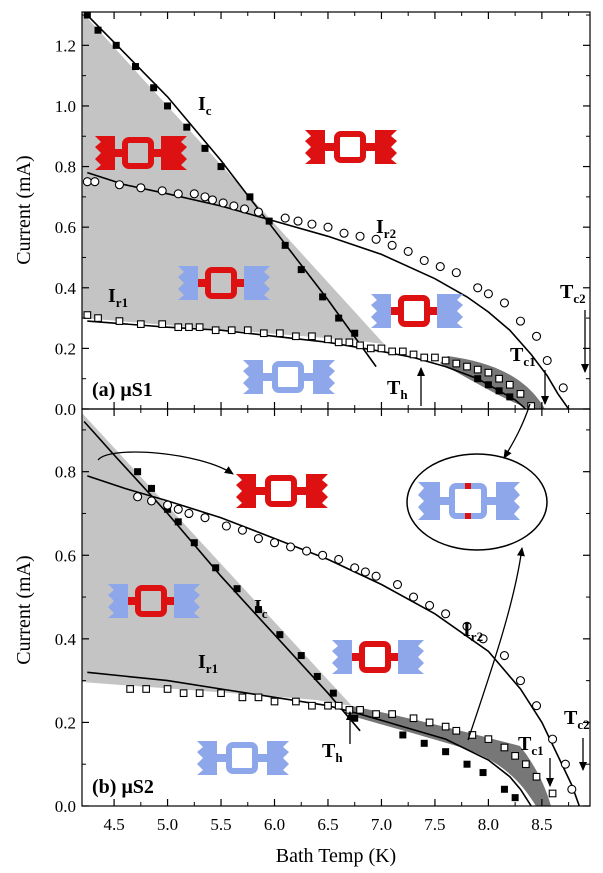 The width and height of the screenshot is (603, 873). What do you see at coordinates (386, 228) in the screenshot?
I see `annotation-ir2-a: Ir2` at bounding box center [386, 228].